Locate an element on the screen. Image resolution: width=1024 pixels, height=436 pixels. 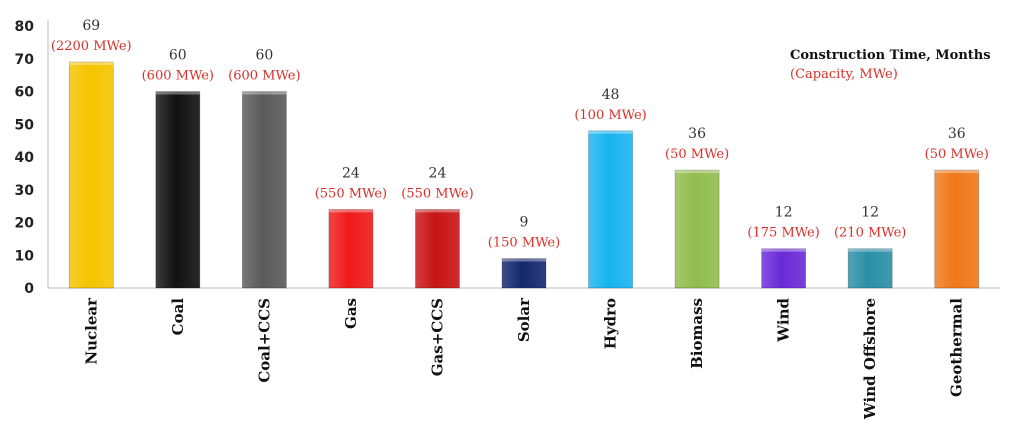
x-category-label: Wind is located at coordinates (784, 320).